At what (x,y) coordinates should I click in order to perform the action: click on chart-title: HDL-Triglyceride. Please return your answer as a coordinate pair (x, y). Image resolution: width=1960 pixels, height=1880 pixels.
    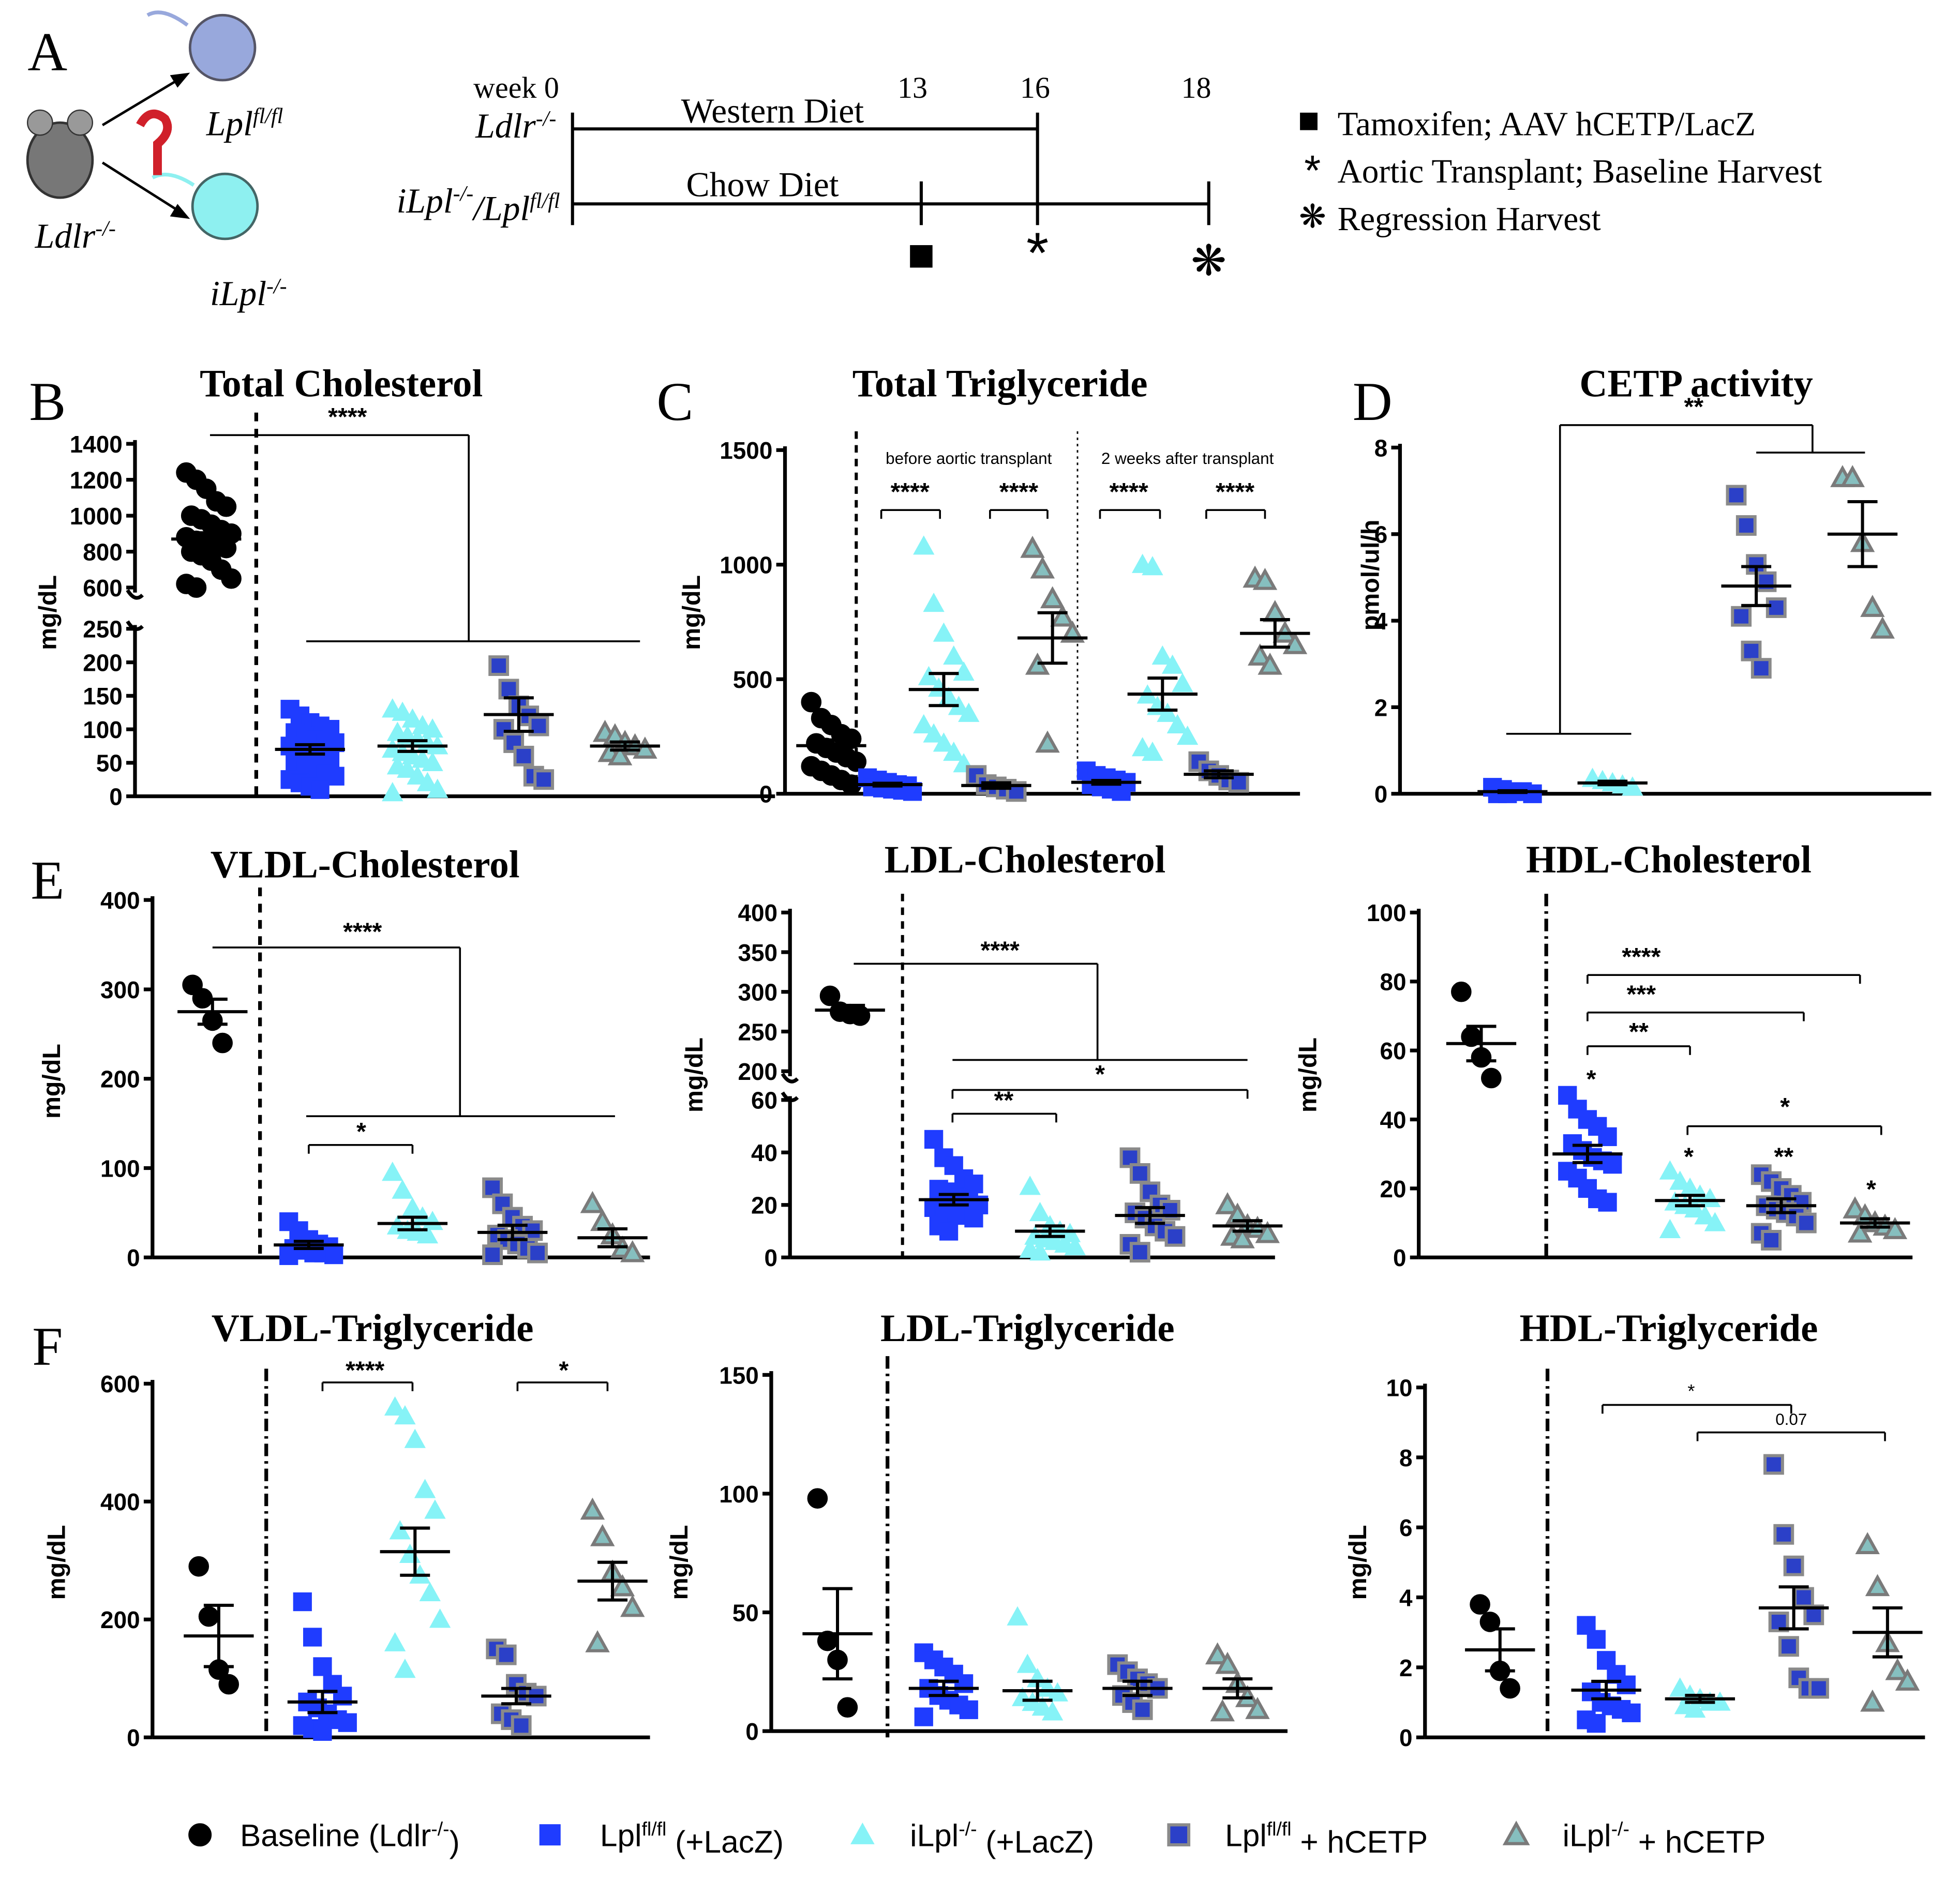
    Looking at the image, I should click on (1669, 1329).